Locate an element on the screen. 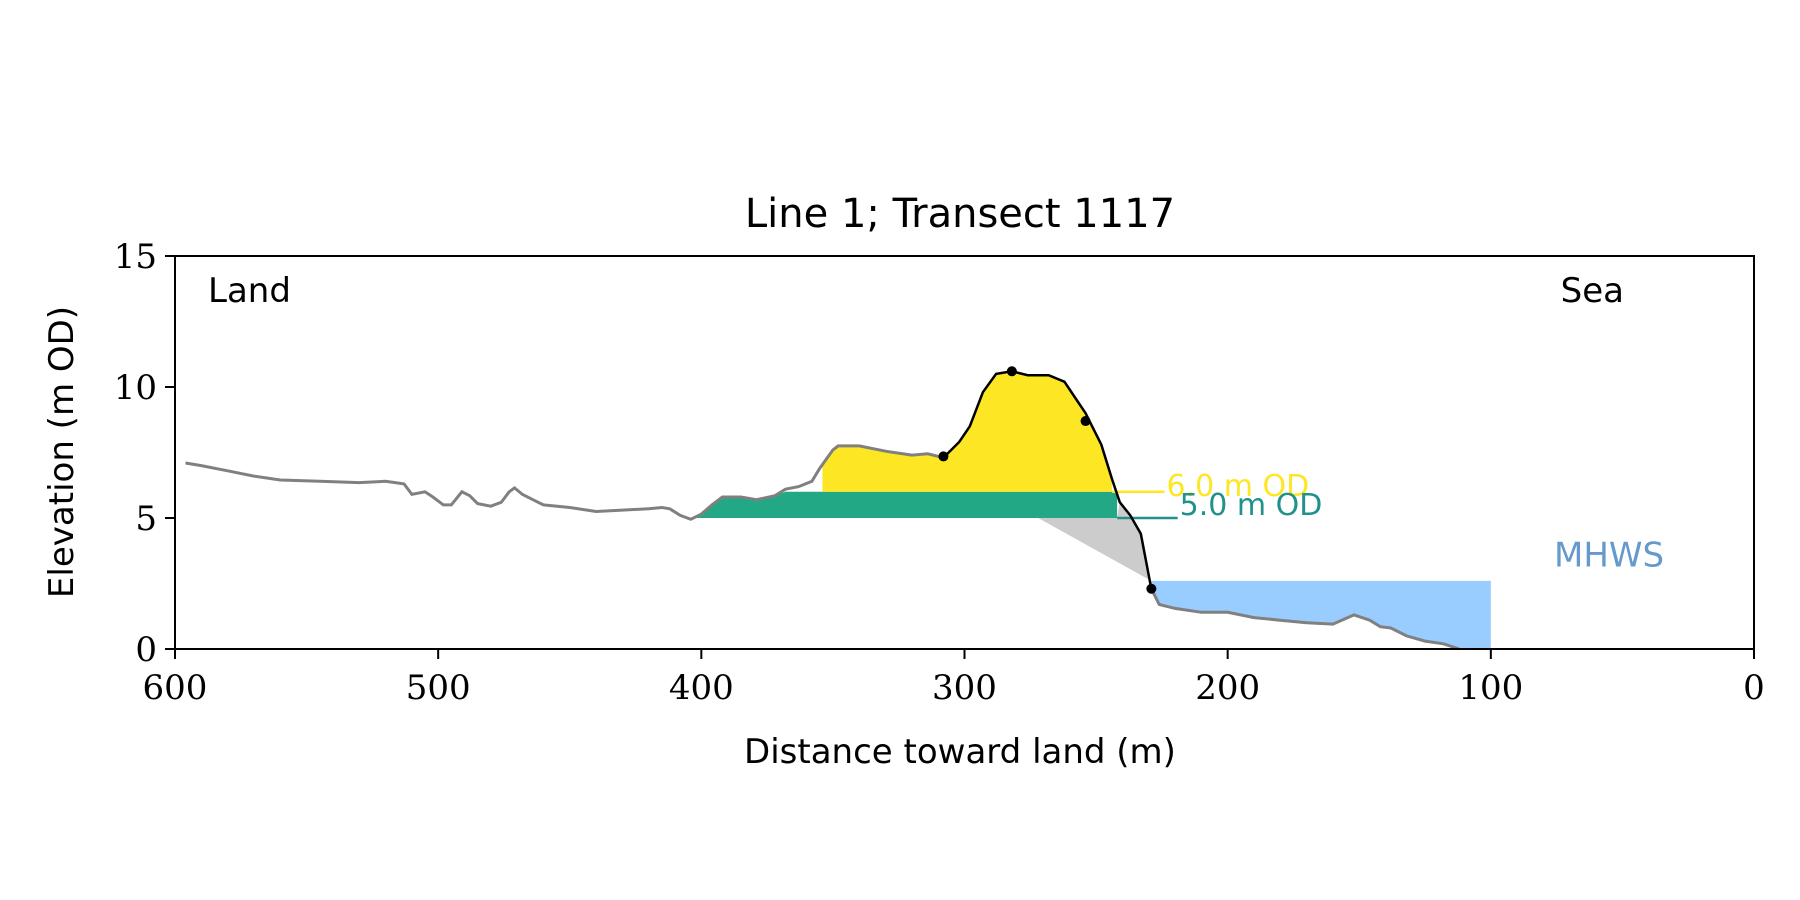 The width and height of the screenshot is (1800, 900). beach-profile-line is located at coordinates (1304, 619).